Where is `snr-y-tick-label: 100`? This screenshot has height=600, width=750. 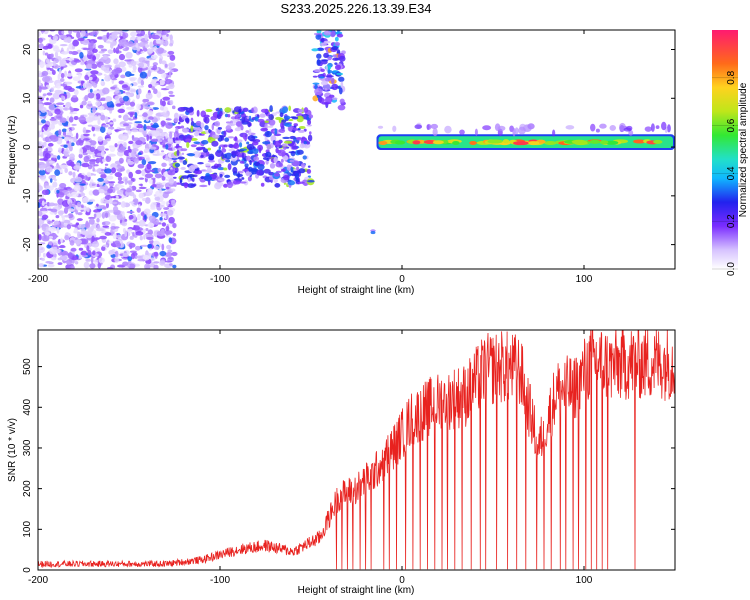
snr-y-tick-label: 100 is located at coordinates (27, 529).